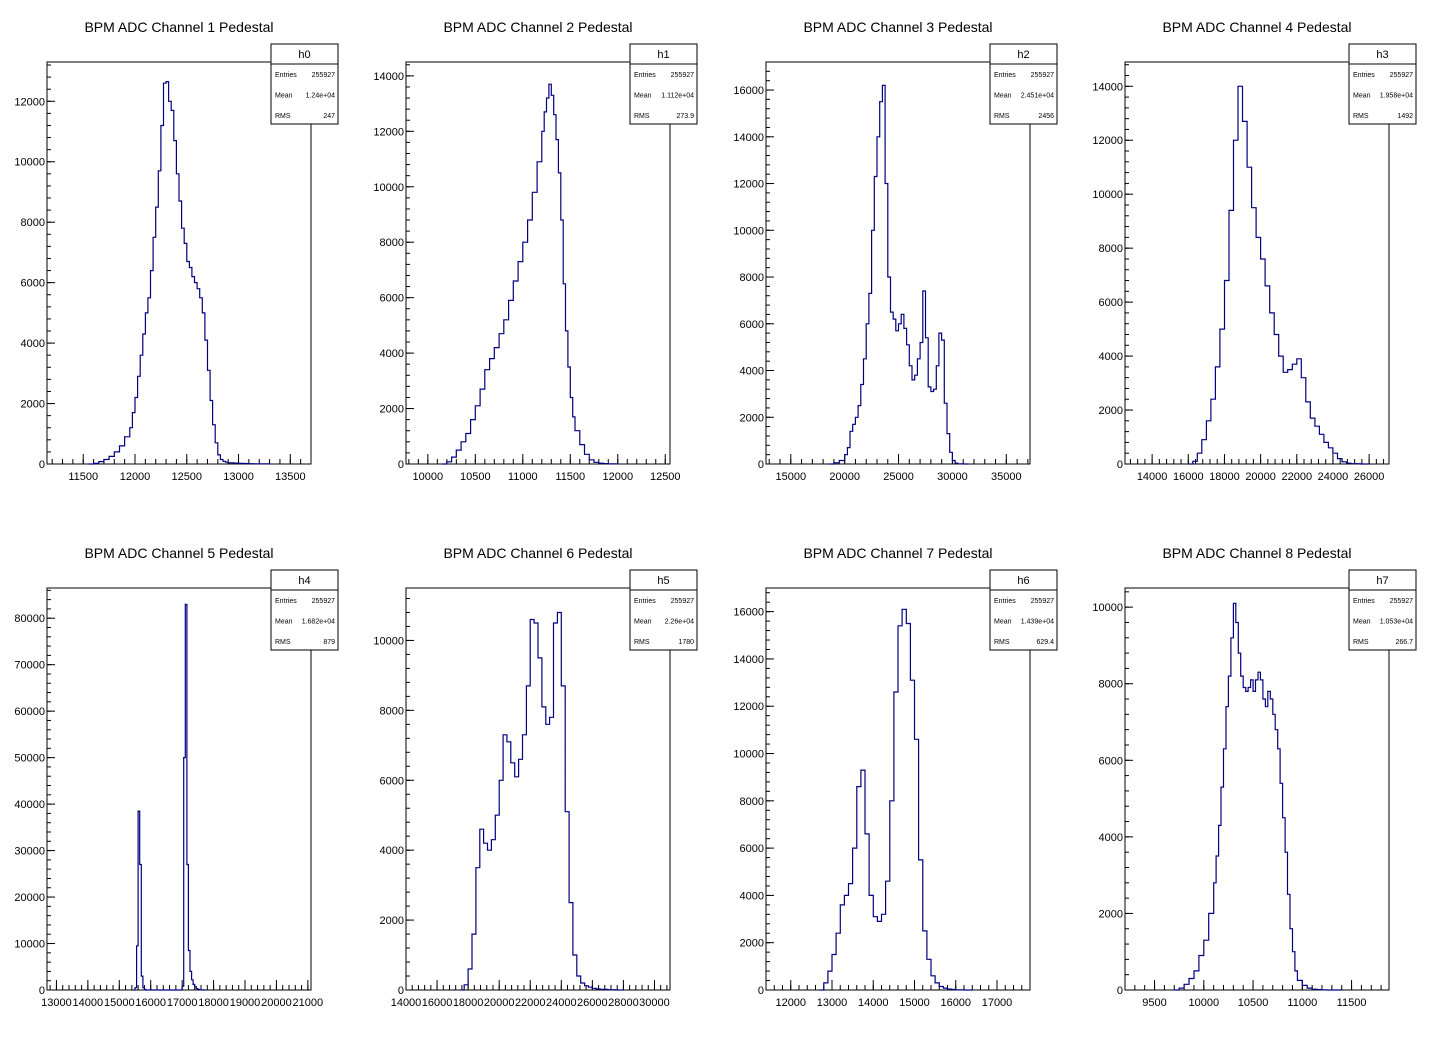 The height and width of the screenshot is (1052, 1436). I want to click on stats-value: 2.451e+04, so click(1037, 96).